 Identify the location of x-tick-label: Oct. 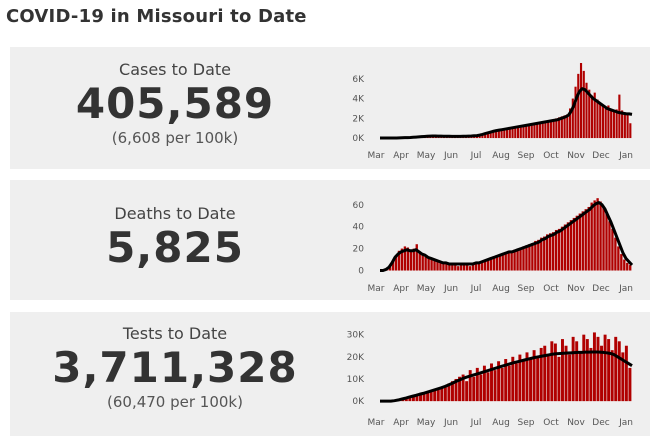
(551, 156).